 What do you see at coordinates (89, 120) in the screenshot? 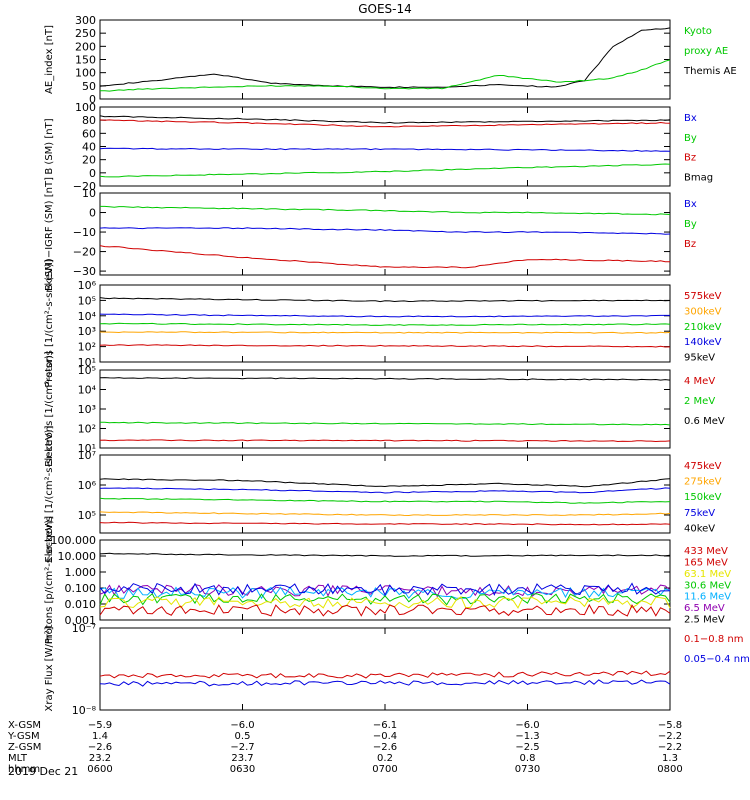
I see `y-tick-label: 80` at bounding box center [89, 120].